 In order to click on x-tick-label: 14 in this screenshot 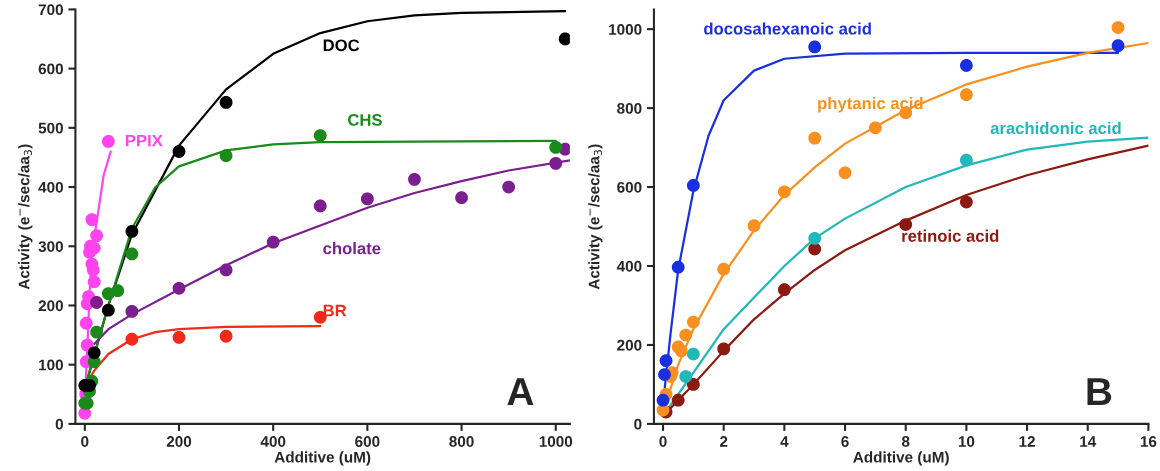, I will do `click(1088, 441)`.